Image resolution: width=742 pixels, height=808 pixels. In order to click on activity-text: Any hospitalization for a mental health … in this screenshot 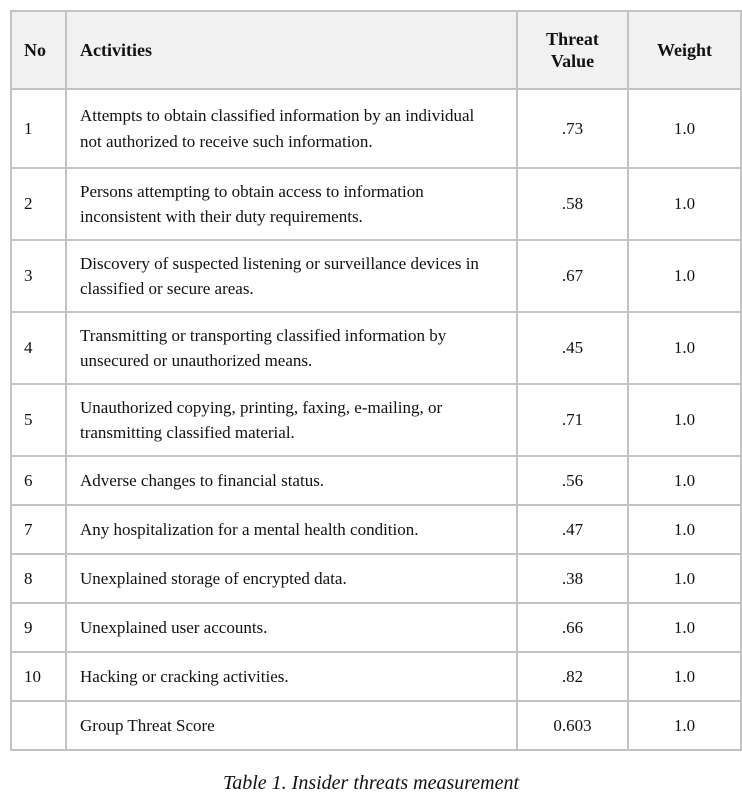, I will do `click(291, 529)`.